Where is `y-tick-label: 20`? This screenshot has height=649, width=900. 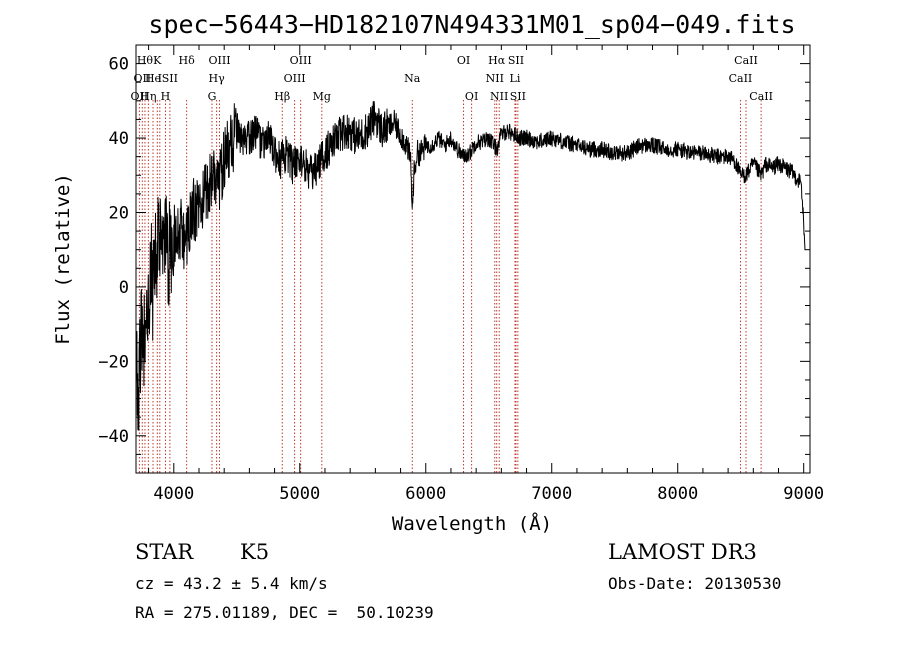 y-tick-label: 20 is located at coordinates (119, 213).